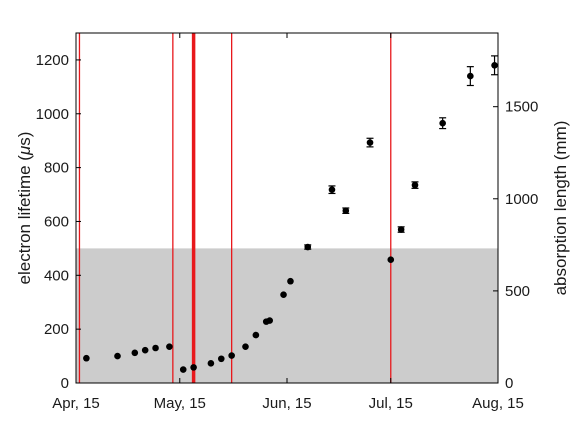 The height and width of the screenshot is (432, 576). What do you see at coordinates (517, 291) in the screenshot?
I see `y-right-tick-label: 500` at bounding box center [517, 291].